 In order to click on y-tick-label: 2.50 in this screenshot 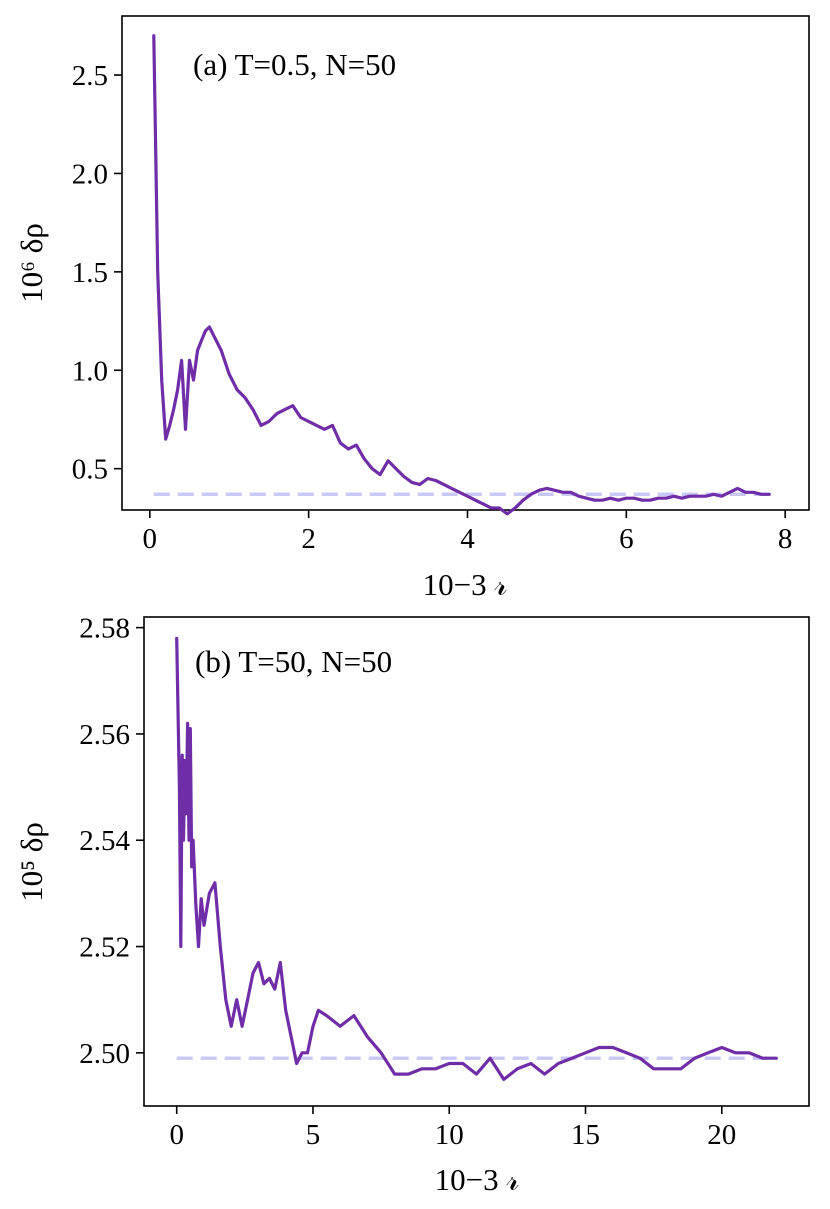, I will do `click(104, 1054)`.